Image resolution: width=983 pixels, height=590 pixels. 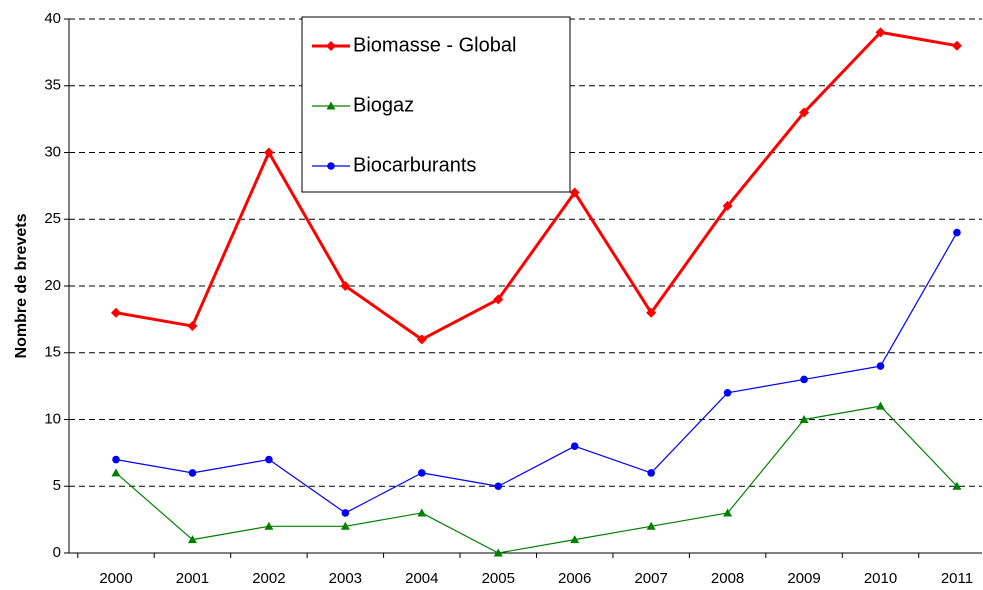 What do you see at coordinates (880, 578) in the screenshot?
I see `x-tick-label: 2010` at bounding box center [880, 578].